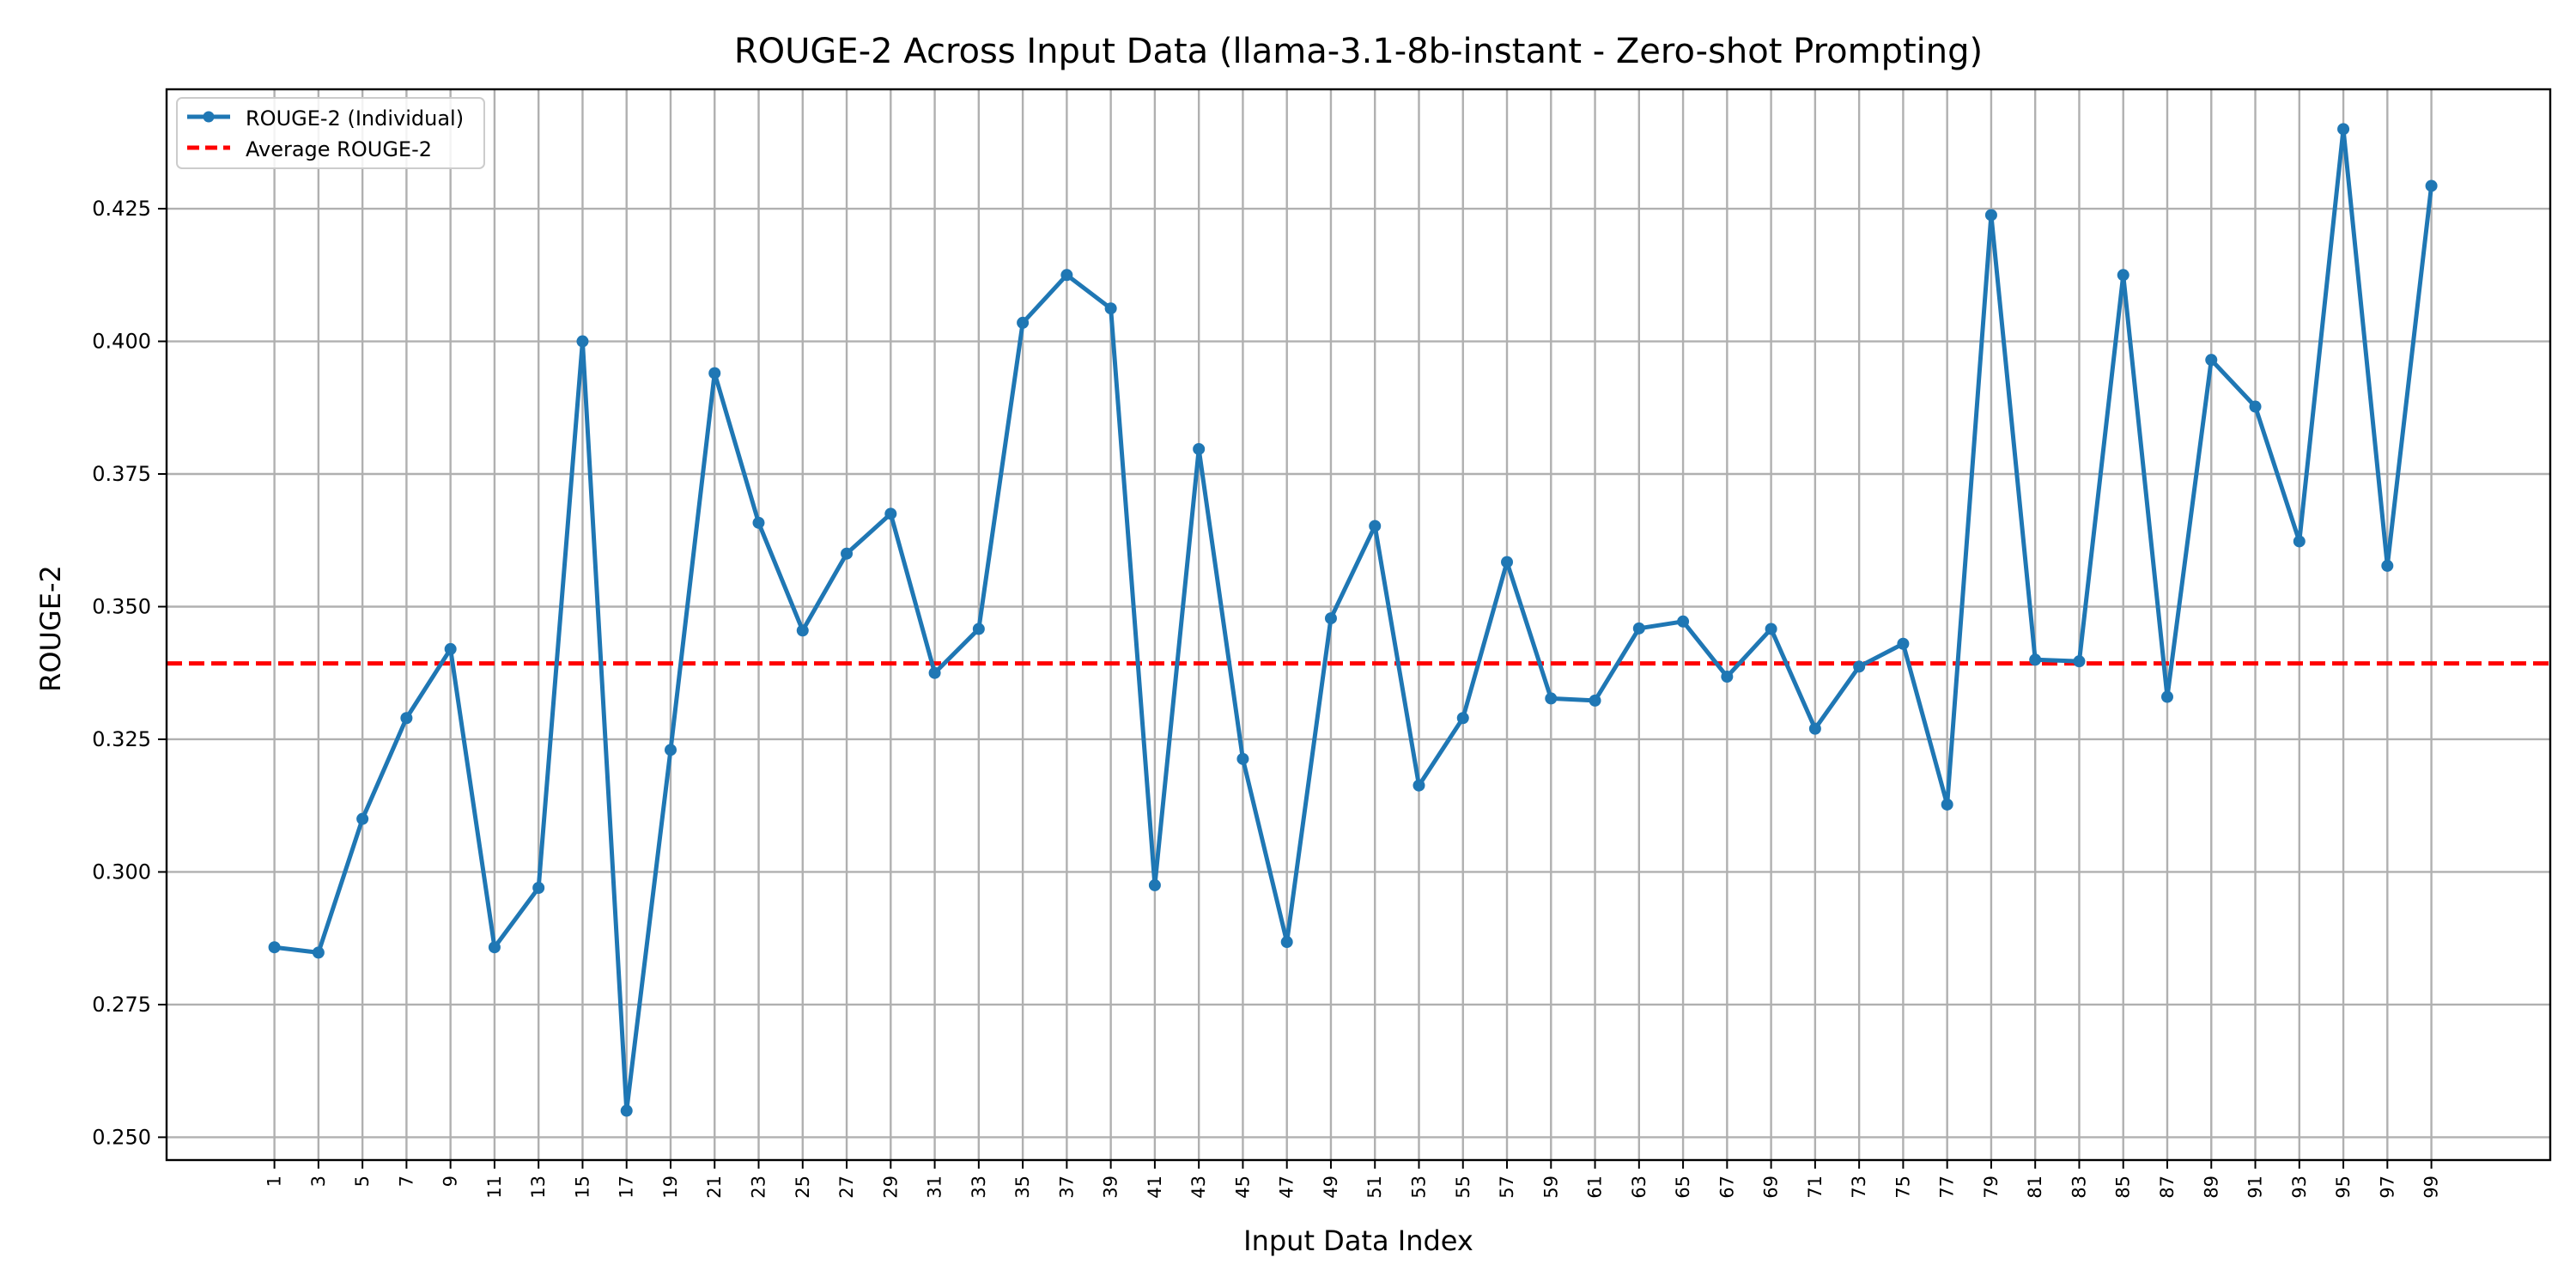 This screenshot has width=2576, height=1288. What do you see at coordinates (627, 1188) in the screenshot?
I see `x-tick-label: 17` at bounding box center [627, 1188].